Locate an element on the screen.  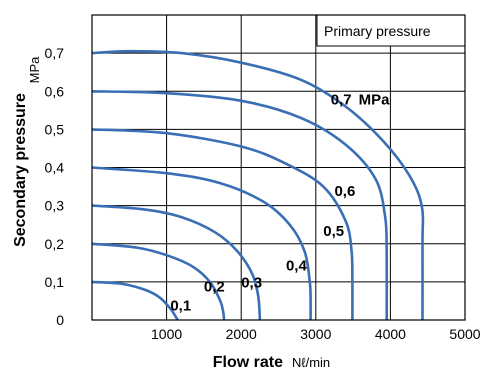
curve-label: 0,4 is located at coordinates (297, 265).